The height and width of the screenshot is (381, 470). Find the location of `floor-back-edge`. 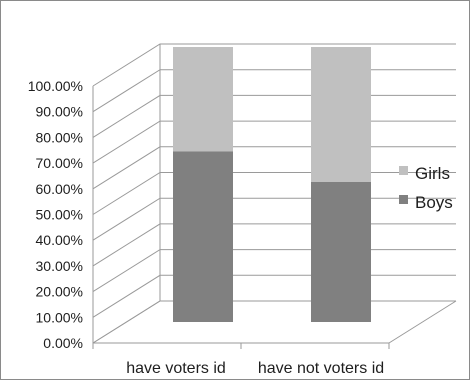

floor-back-edge is located at coordinates (274, 322).